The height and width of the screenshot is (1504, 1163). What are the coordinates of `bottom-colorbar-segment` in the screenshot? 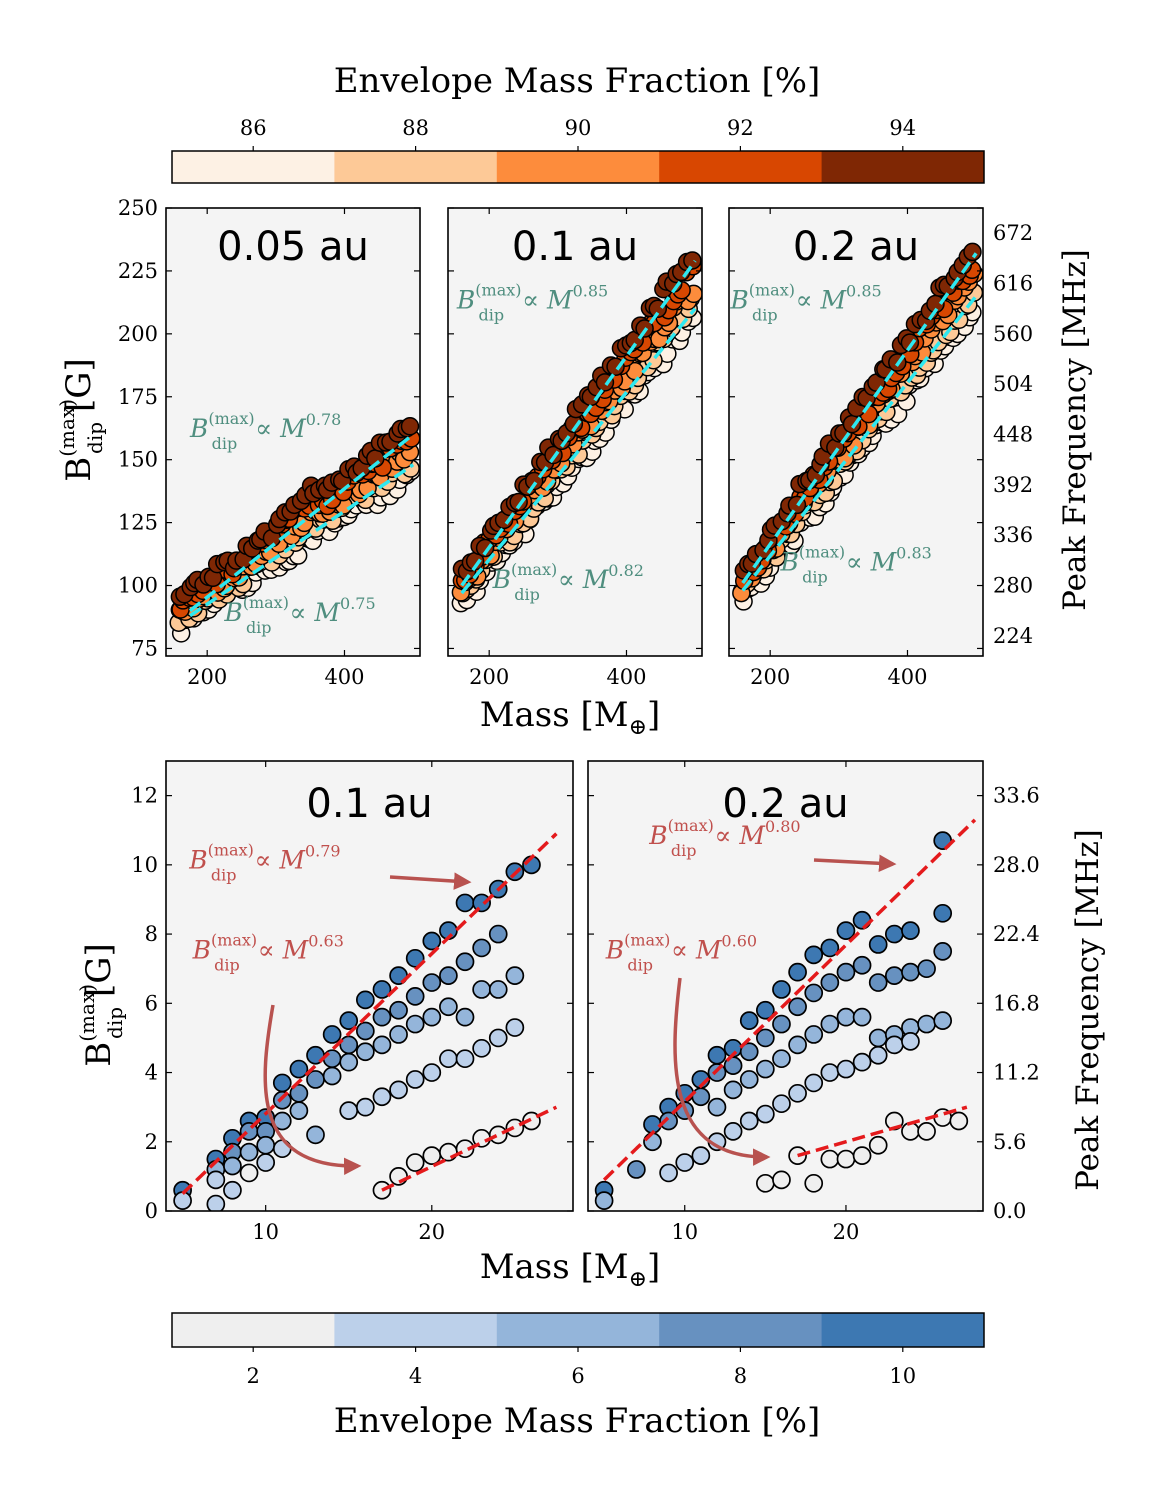 It's located at (741, 1330).